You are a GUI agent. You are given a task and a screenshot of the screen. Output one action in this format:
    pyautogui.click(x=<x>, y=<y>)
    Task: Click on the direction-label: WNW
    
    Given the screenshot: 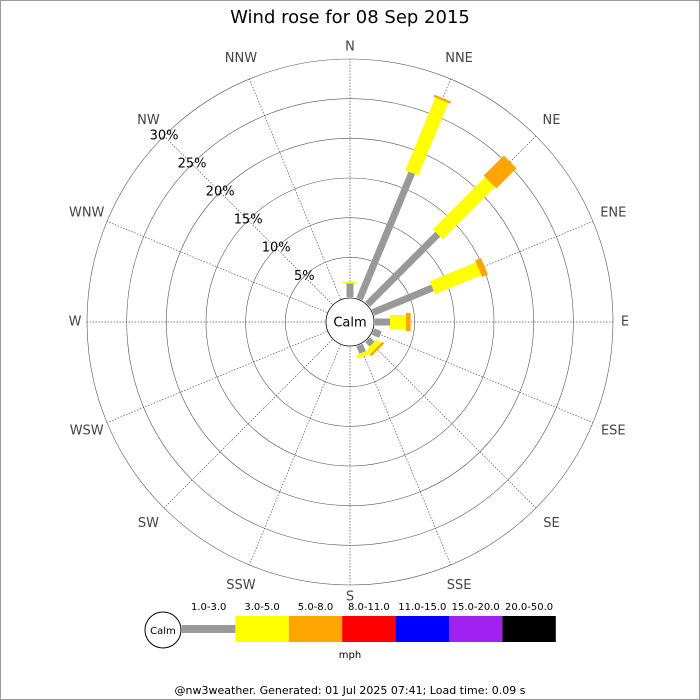 What is the action you would take?
    pyautogui.click(x=87, y=212)
    